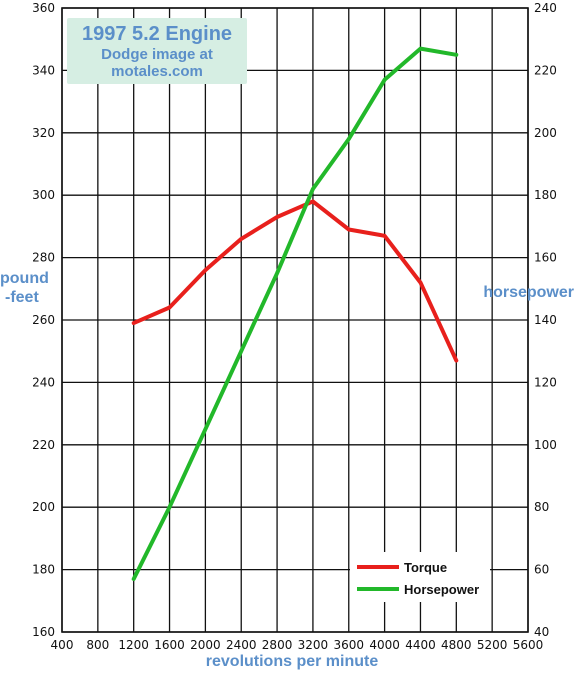 Image resolution: width=576 pixels, height=673 pixels. I want to click on y-left-tick-label: 180, so click(43, 570).